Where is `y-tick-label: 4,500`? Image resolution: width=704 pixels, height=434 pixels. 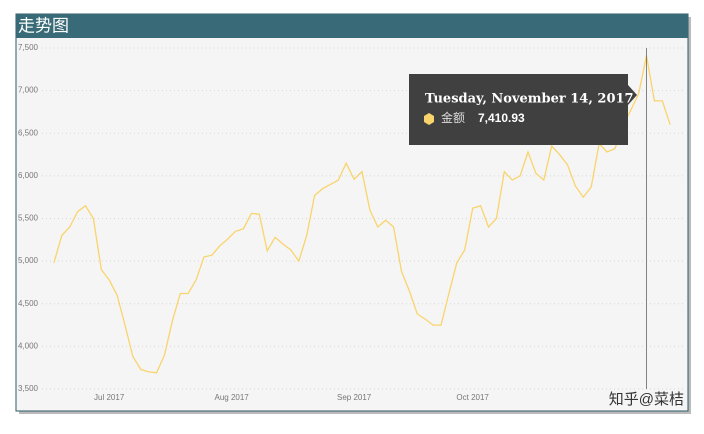
y-tick-label: 4,500 is located at coordinates (28, 303).